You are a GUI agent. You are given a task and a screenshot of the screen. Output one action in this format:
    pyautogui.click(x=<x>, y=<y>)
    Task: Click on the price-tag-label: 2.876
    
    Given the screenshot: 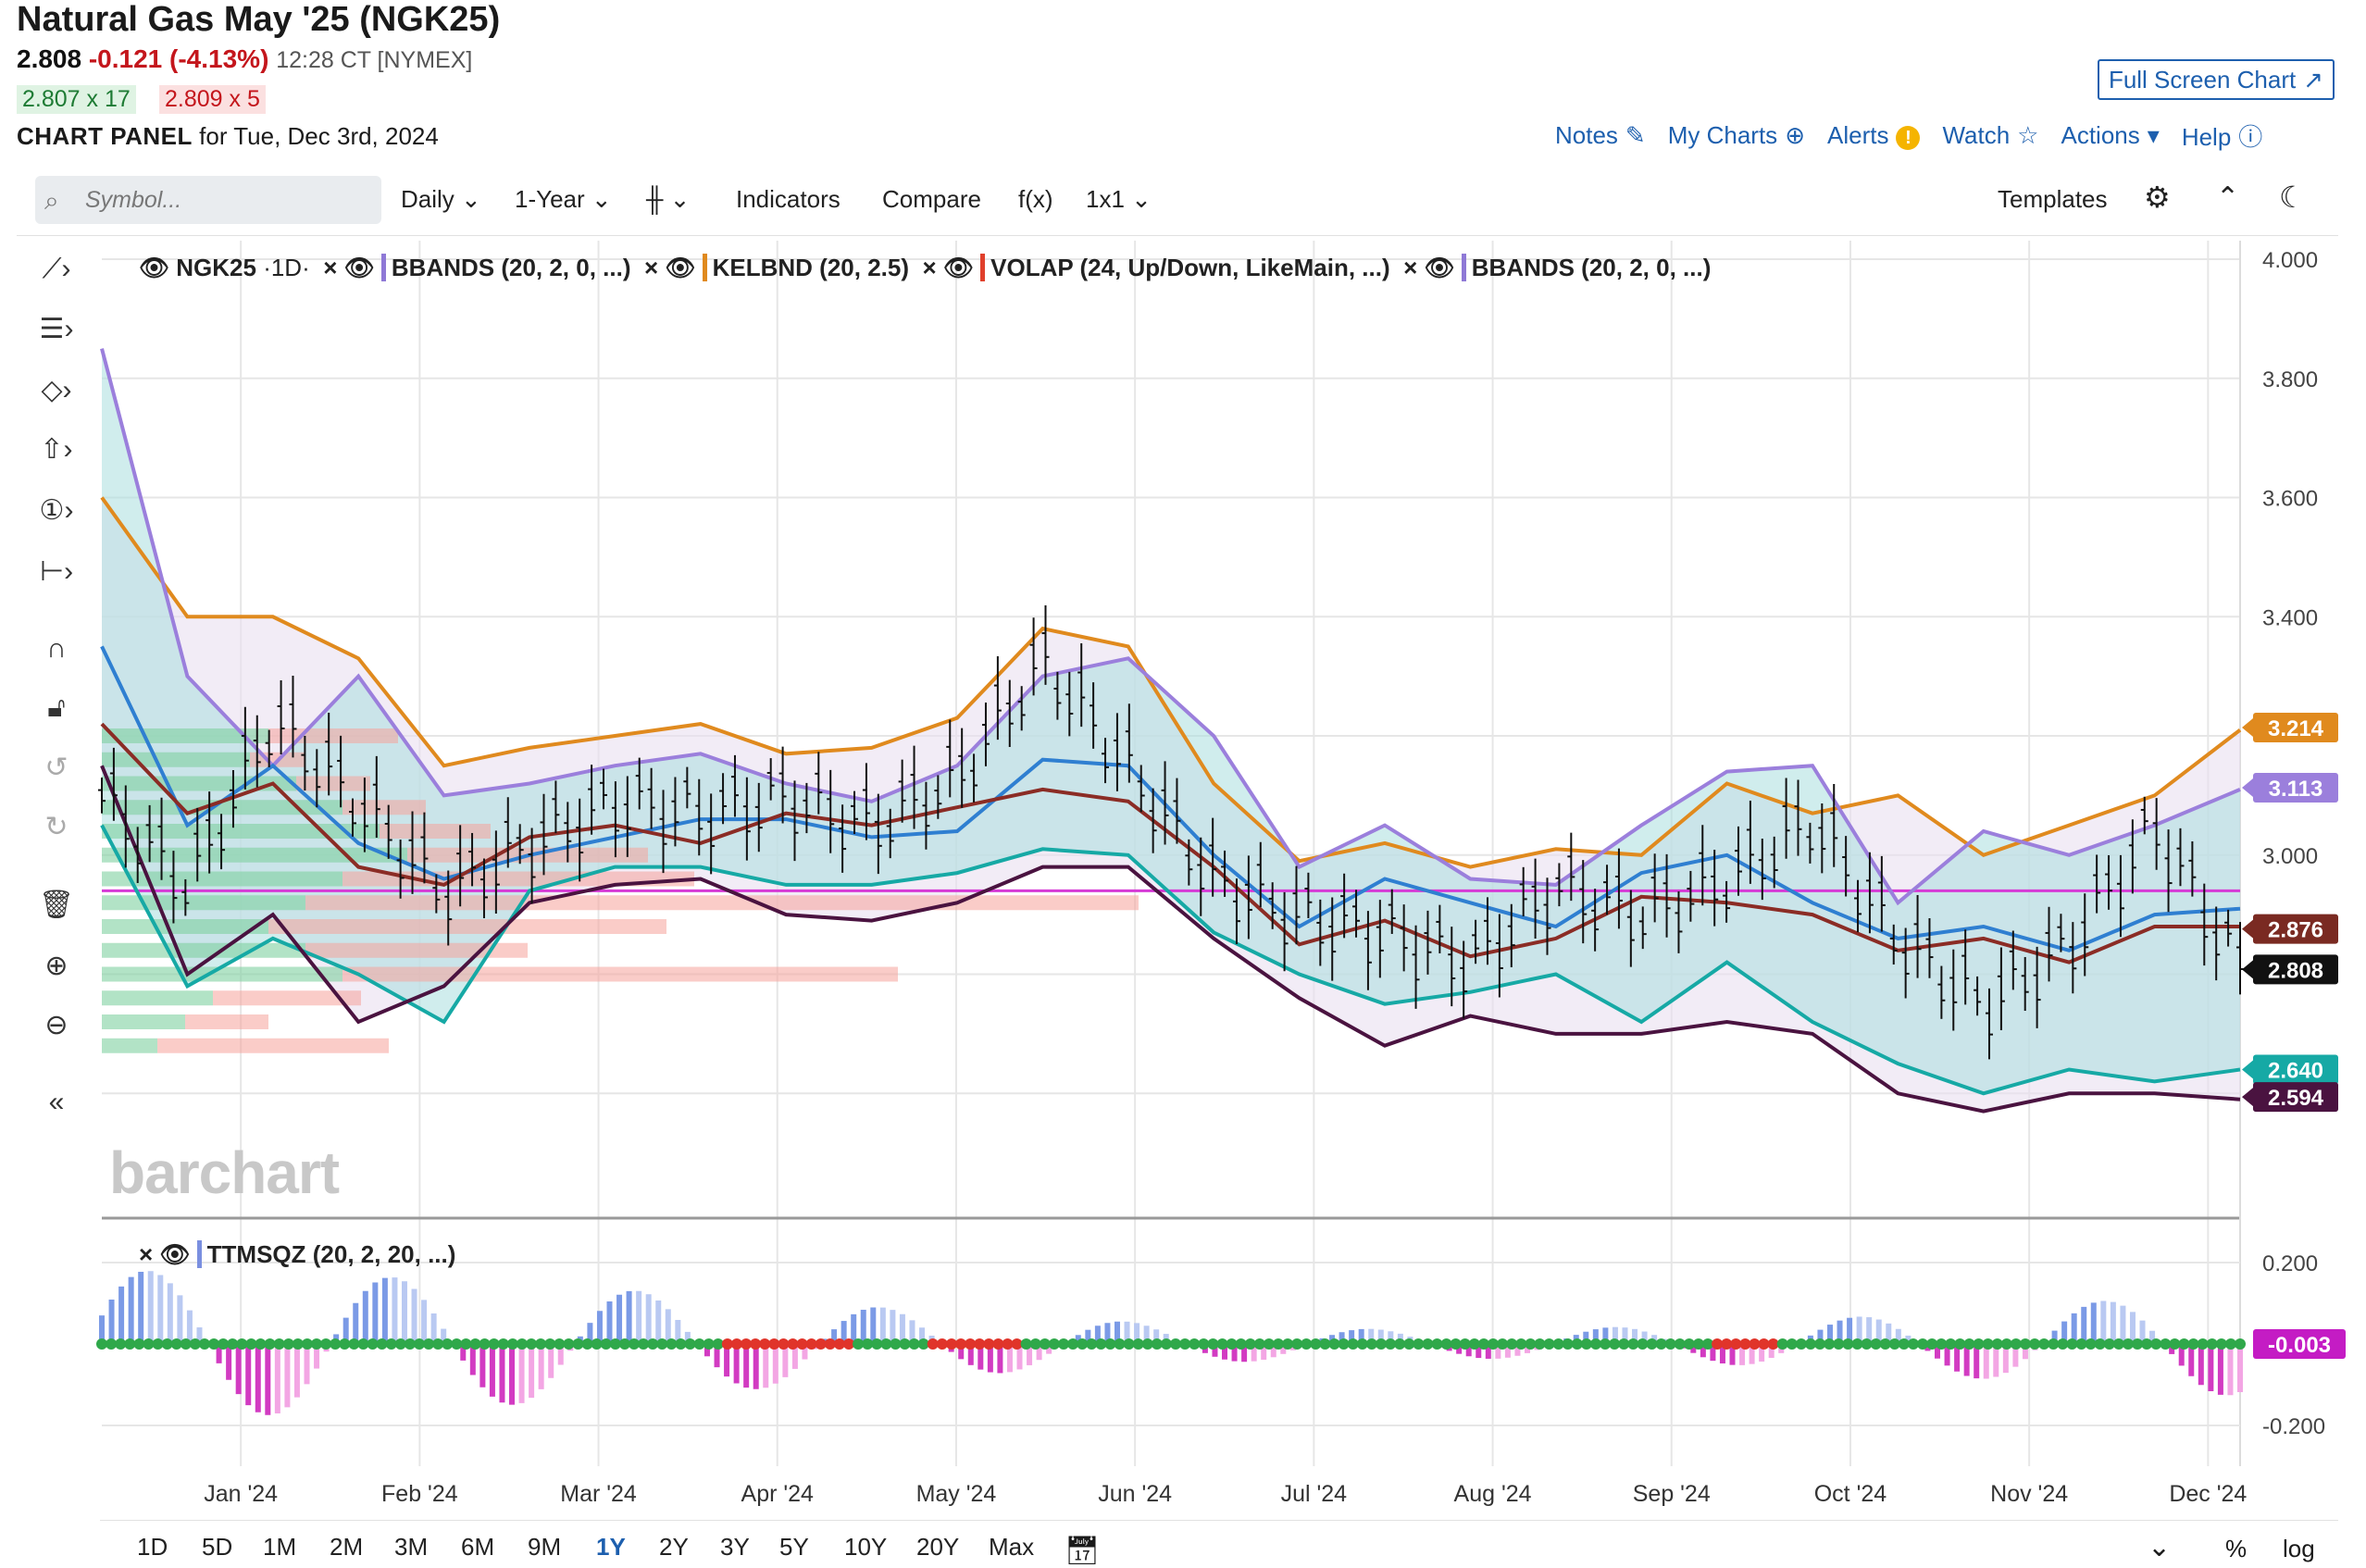 What is the action you would take?
    pyautogui.click(x=2295, y=930)
    